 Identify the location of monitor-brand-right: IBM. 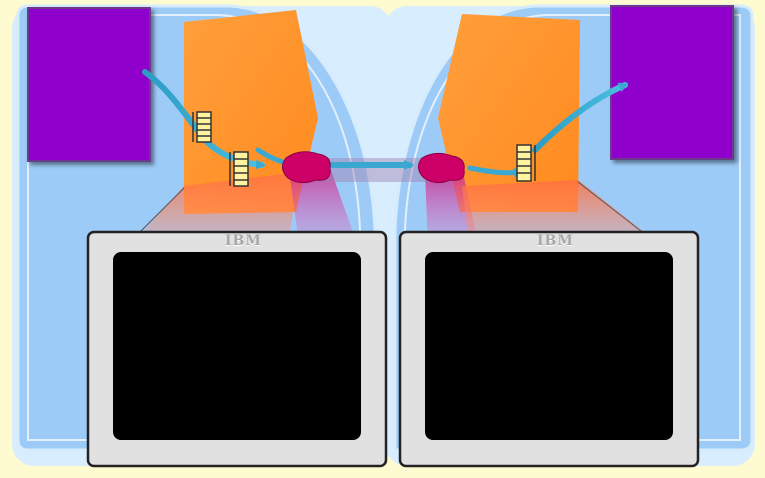
(555, 241).